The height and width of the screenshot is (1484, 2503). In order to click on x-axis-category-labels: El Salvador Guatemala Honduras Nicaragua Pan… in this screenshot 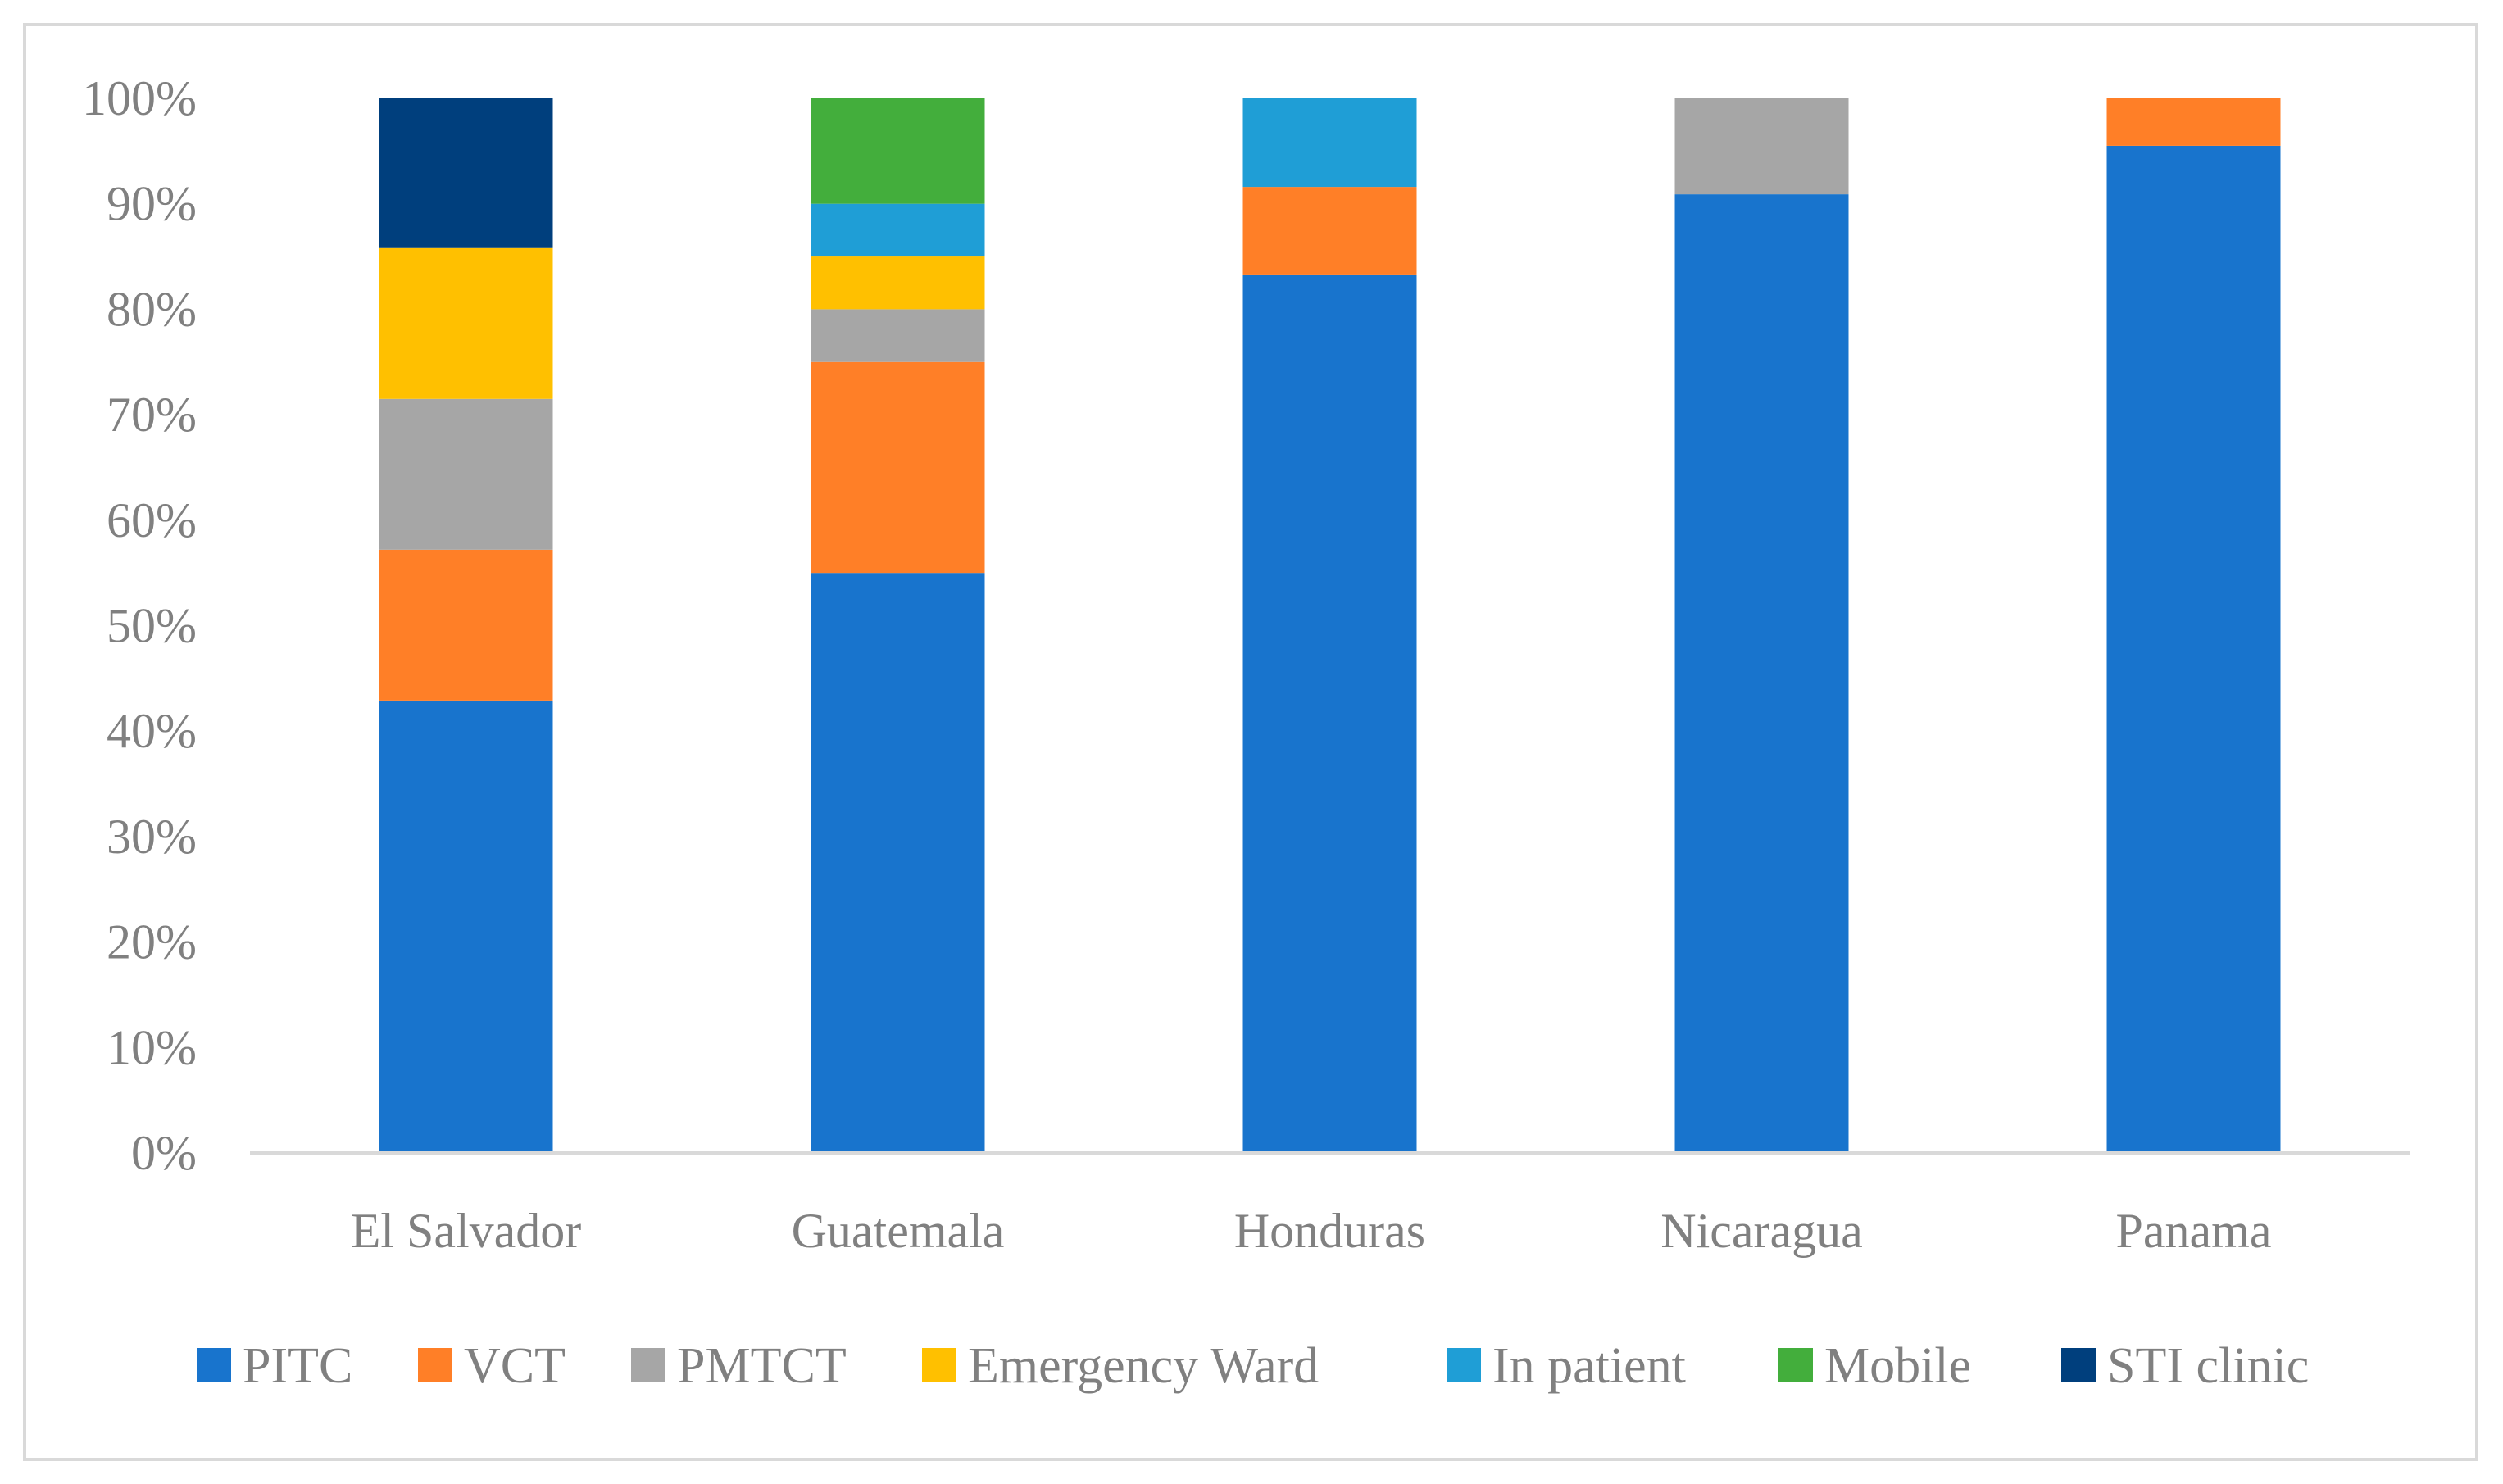, I will do `click(1311, 1231)`.